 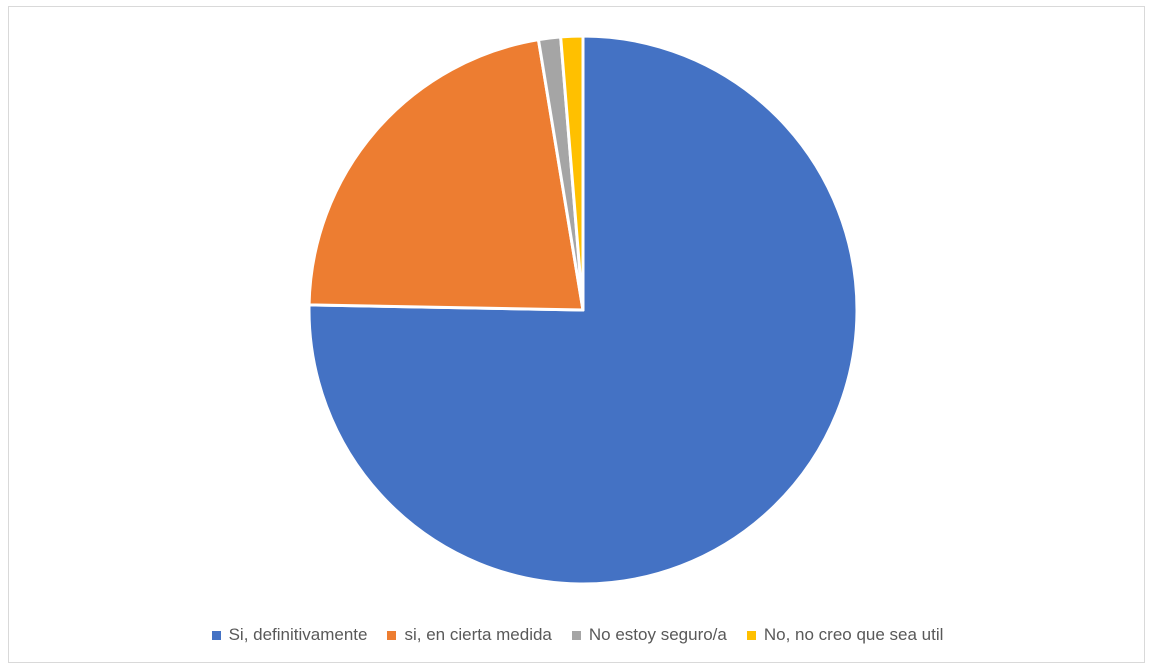 What do you see at coordinates (853, 634) in the screenshot?
I see `legend-label-no-no-creo-que-sea-util: No, no creo que sea util` at bounding box center [853, 634].